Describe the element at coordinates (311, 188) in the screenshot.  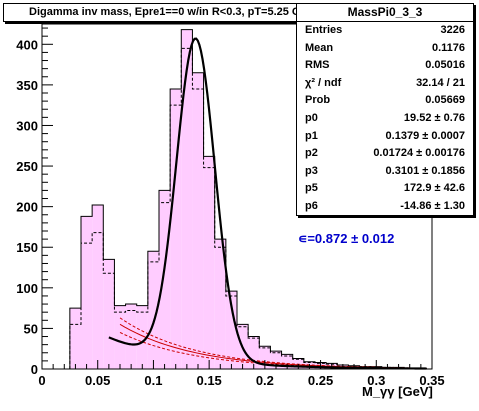
I see `stats-row-label: p5` at that location.